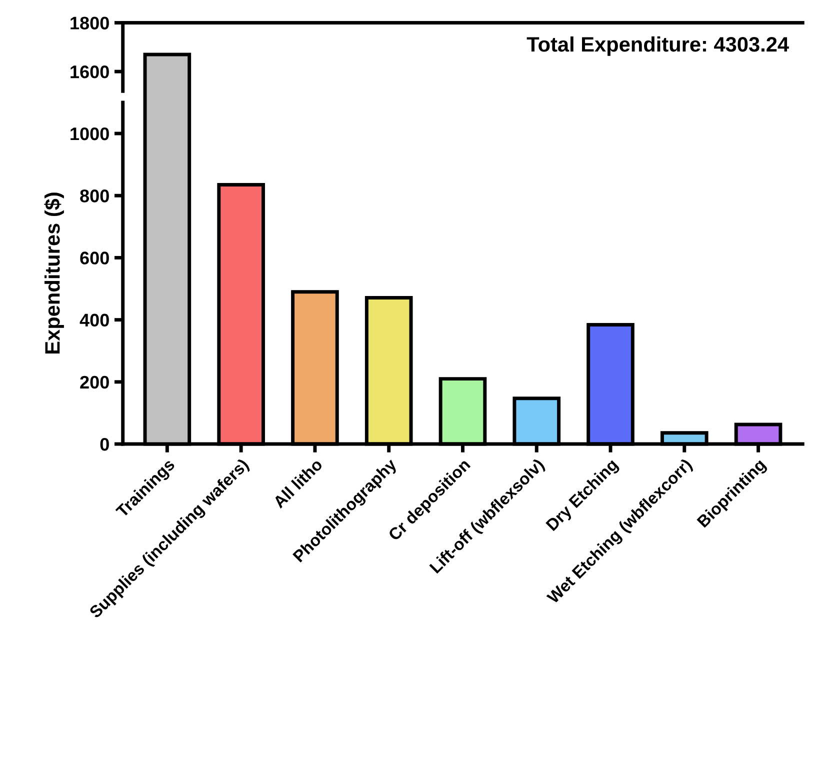 This screenshot has width=819, height=759. What do you see at coordinates (657, 46) in the screenshot?
I see `annotation: Total Expenditure: 4303.24` at bounding box center [657, 46].